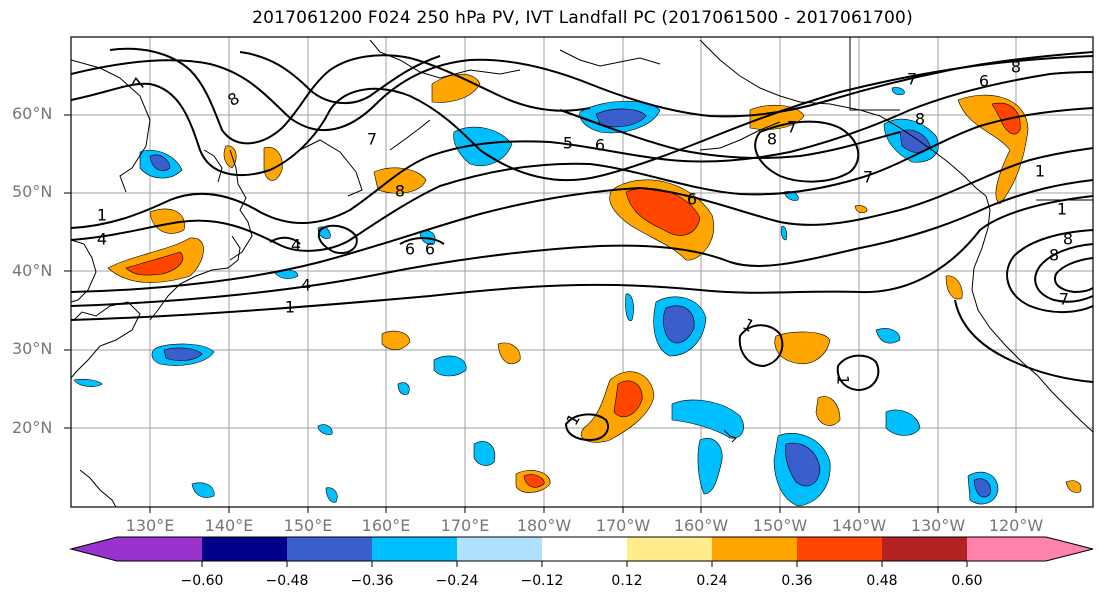 This screenshot has width=1105, height=601. Describe the element at coordinates (938, 525) in the screenshot. I see `lon-label-130w: 130°W` at that location.